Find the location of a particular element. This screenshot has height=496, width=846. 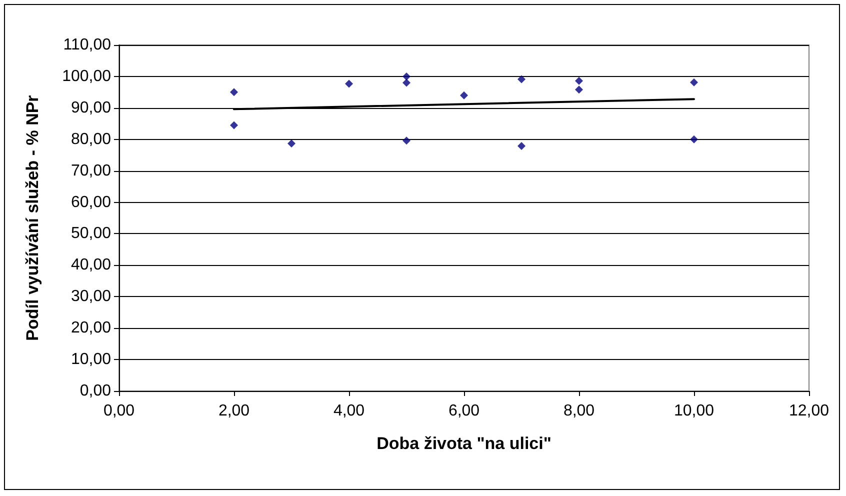

y-tick-label: 100,00 is located at coordinates (87, 76).